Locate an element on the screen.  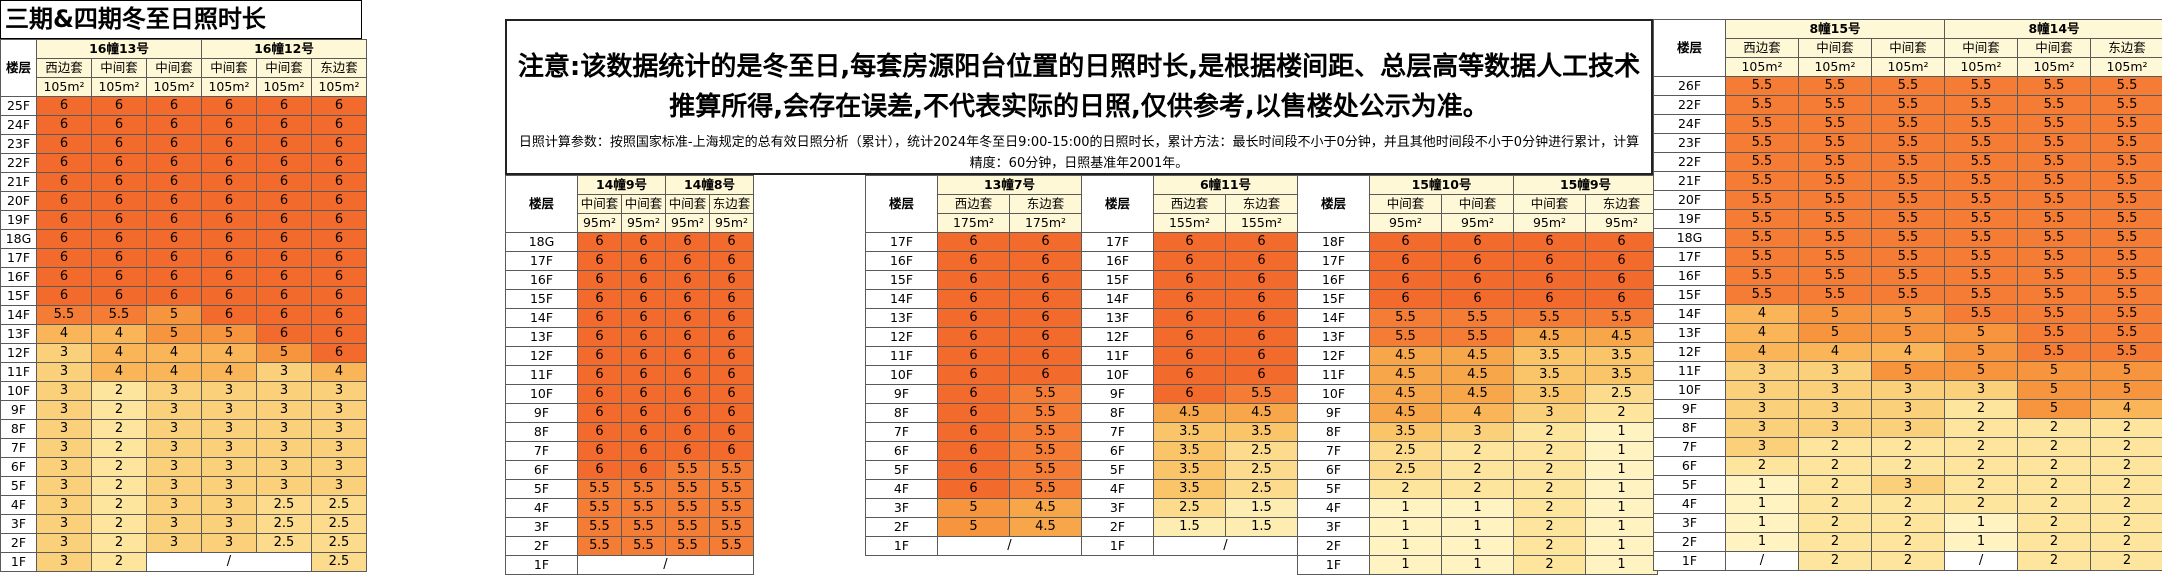
table-row: 1F/2 2/2 2 is located at coordinates (1907, 561).